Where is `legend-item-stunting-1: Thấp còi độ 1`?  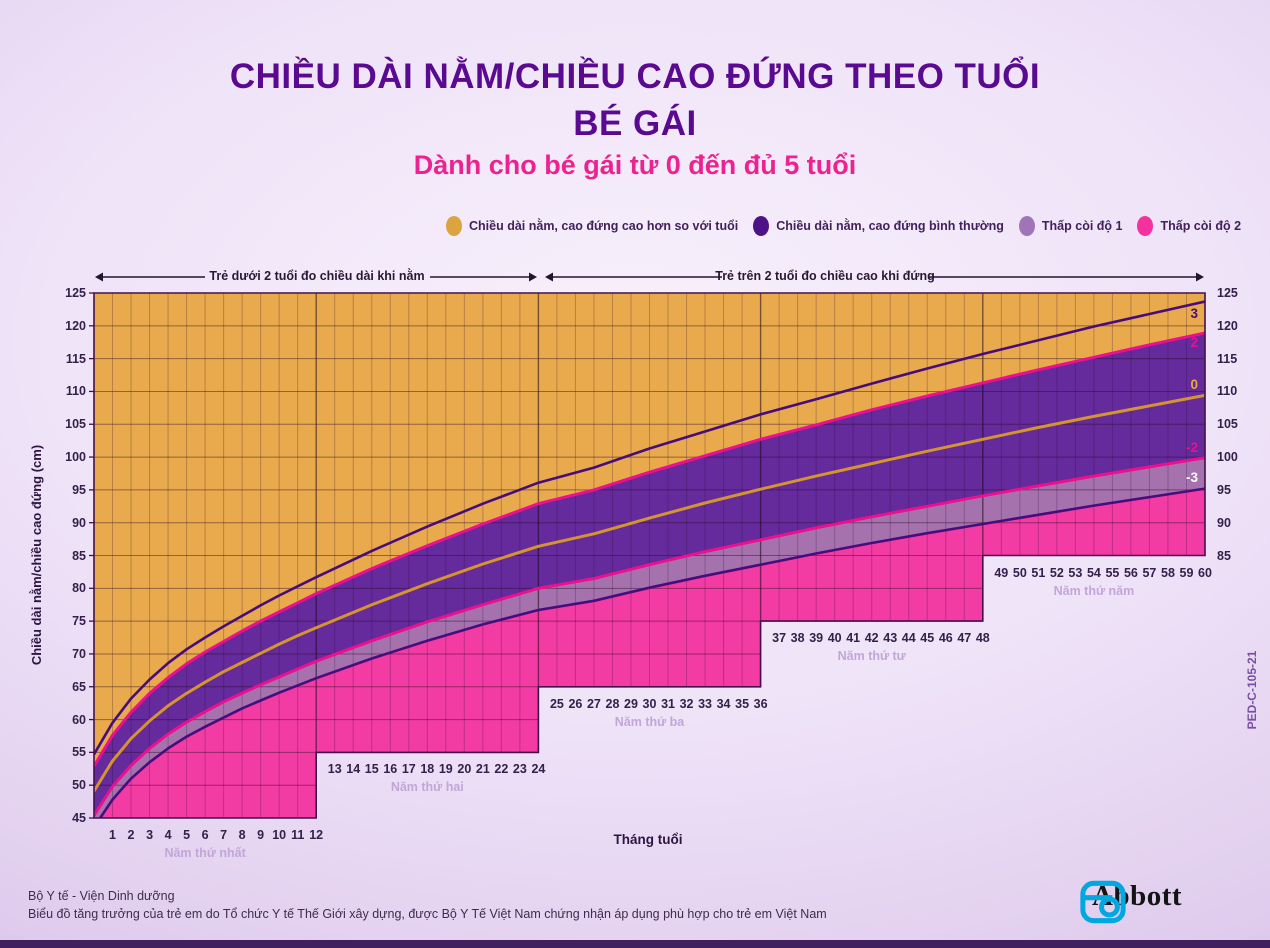 legend-item-stunting-1: Thấp còi độ 1 is located at coordinates (1070, 226).